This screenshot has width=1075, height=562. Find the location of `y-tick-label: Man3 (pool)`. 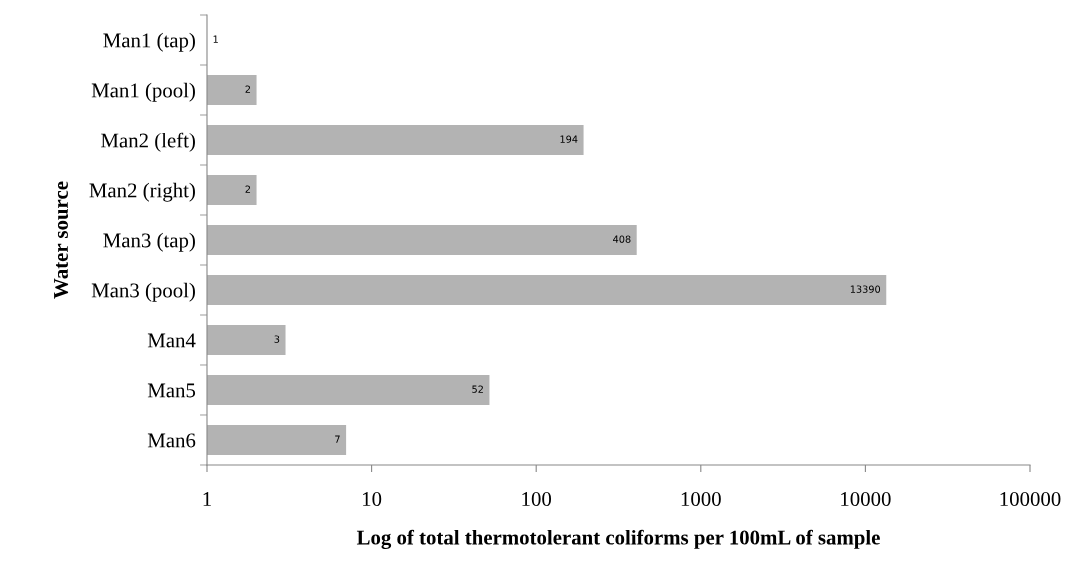

y-tick-label: Man3 (pool) is located at coordinates (143, 292).